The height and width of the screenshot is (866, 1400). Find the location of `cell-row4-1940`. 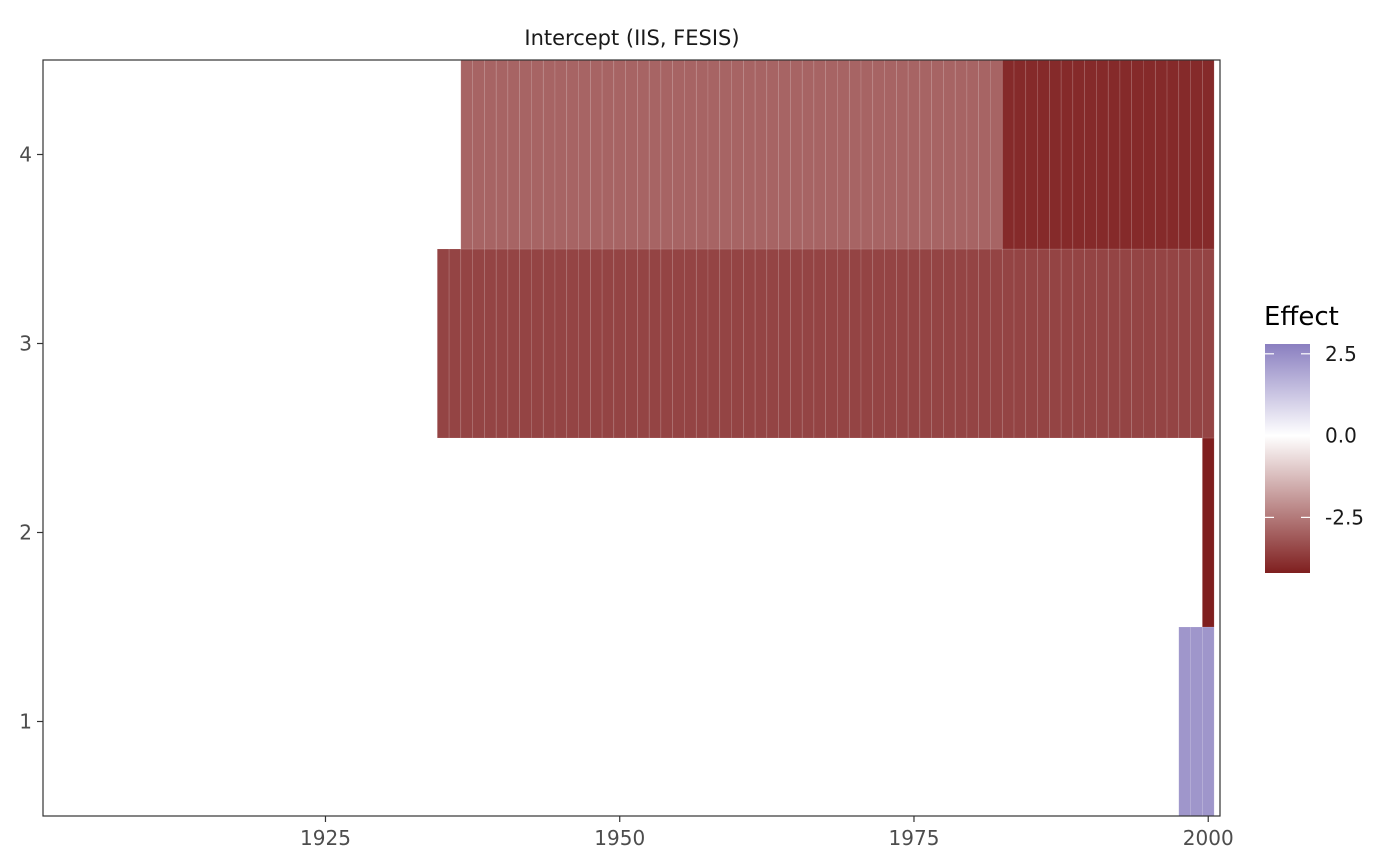

cell-row4-1940 is located at coordinates (502, 154).